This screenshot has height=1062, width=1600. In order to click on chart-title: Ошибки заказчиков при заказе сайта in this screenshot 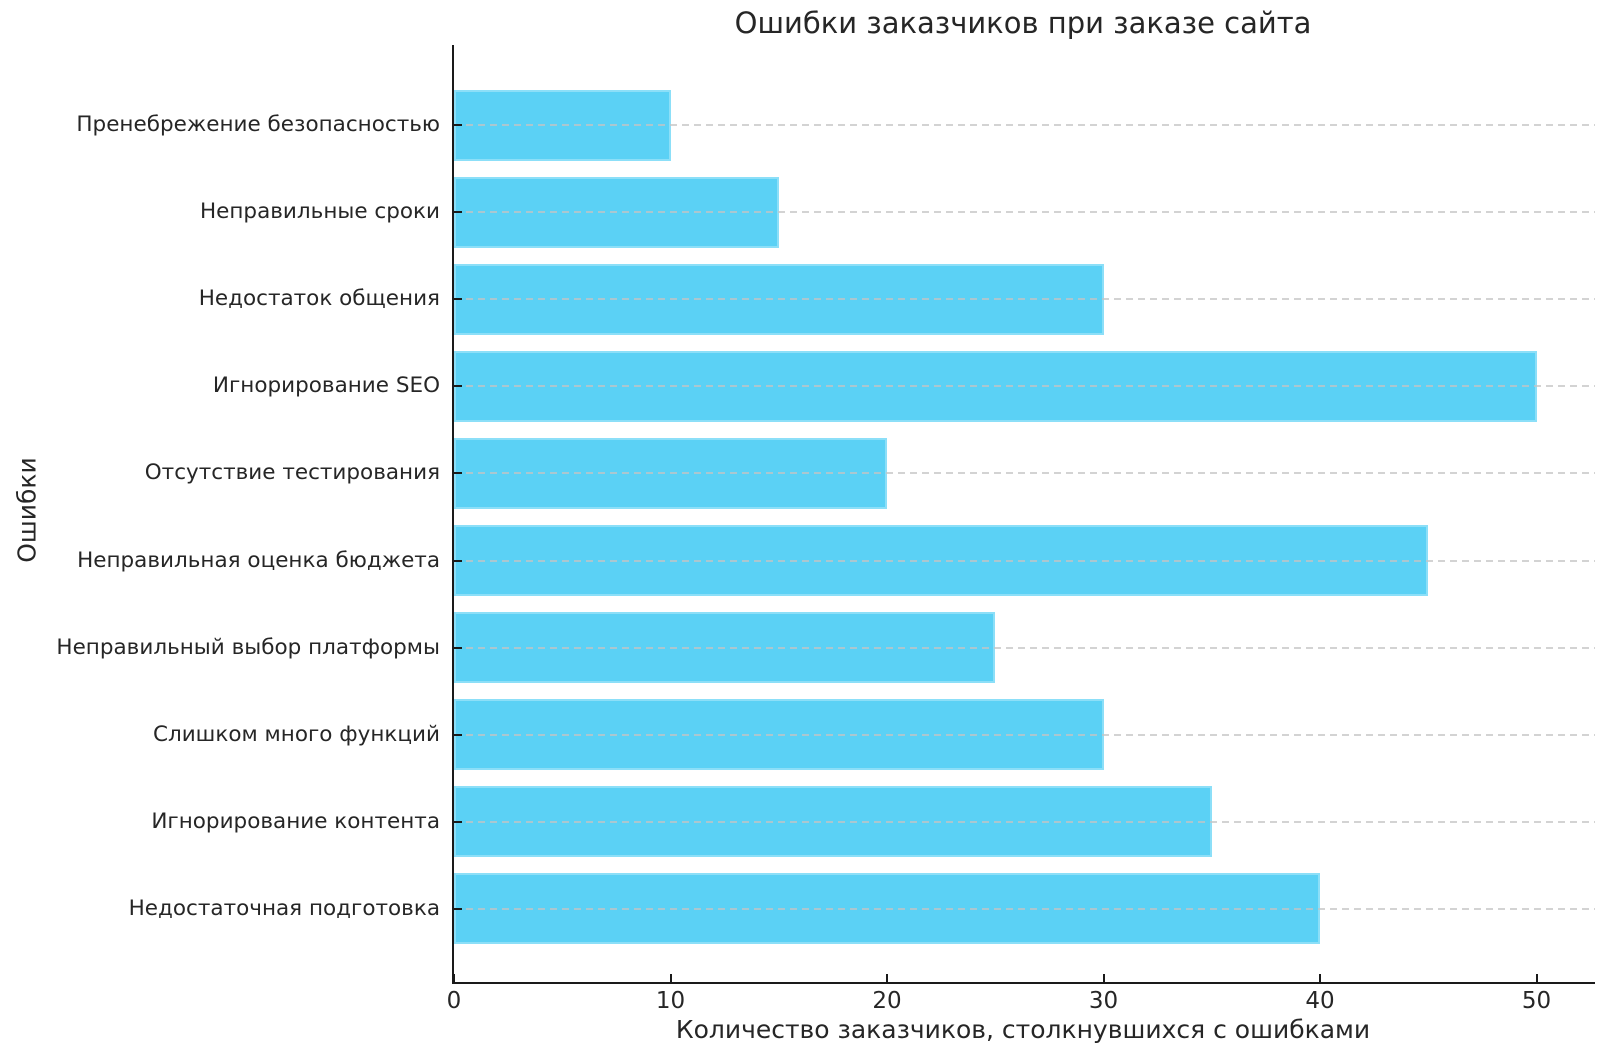, I will do `click(1023, 23)`.